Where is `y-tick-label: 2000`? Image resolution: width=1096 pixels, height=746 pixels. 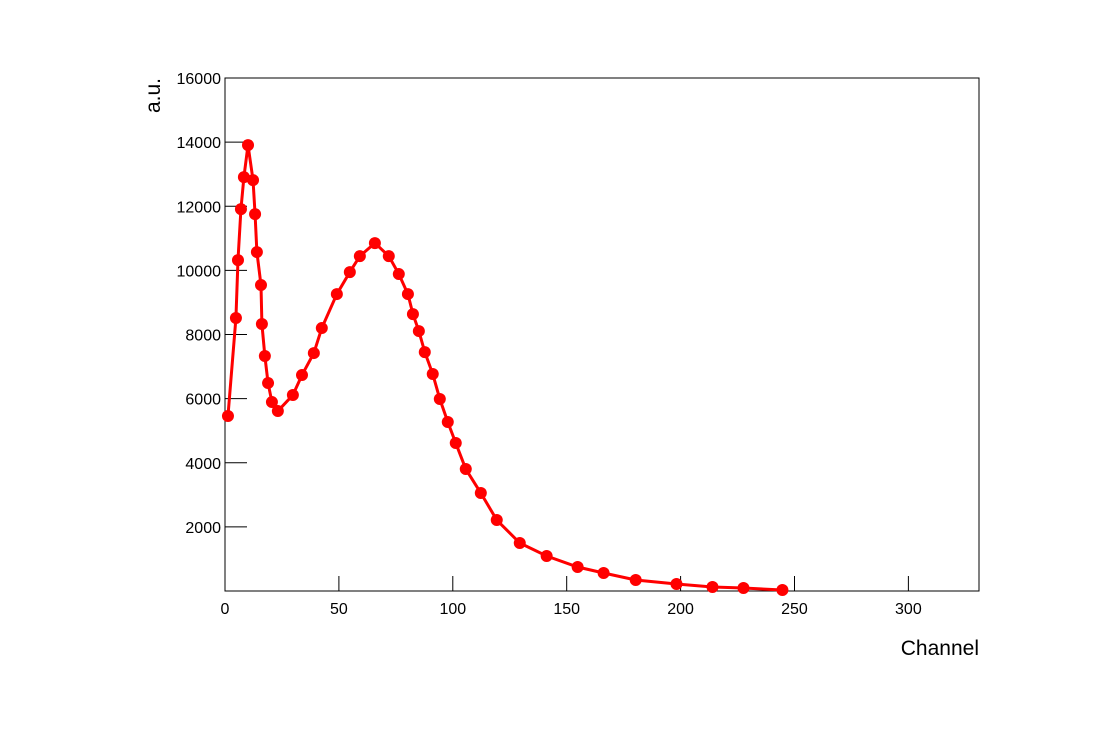
y-tick-label: 2000 is located at coordinates (203, 528).